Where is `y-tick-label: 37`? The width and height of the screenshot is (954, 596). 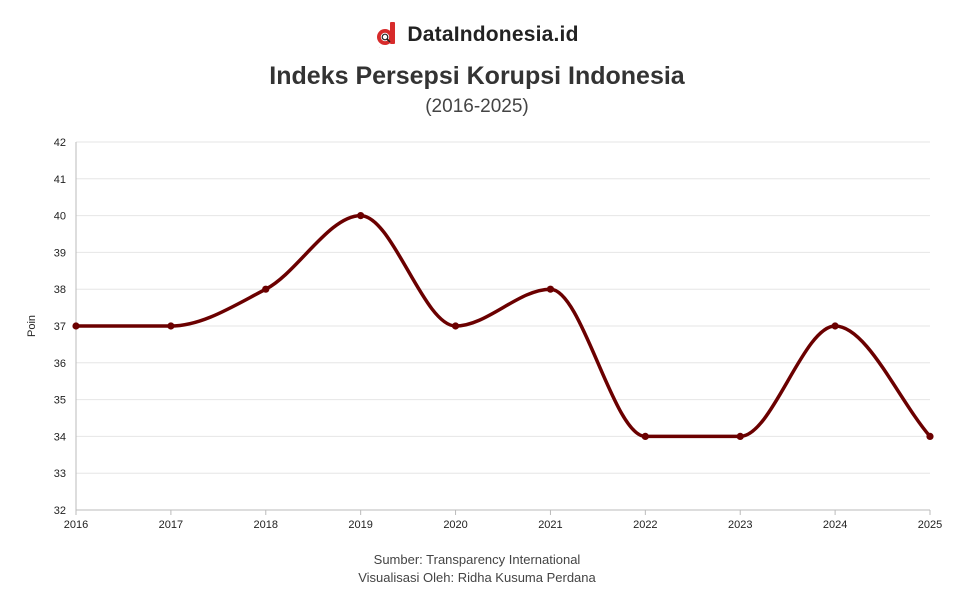 y-tick-label: 37 is located at coordinates (60, 327).